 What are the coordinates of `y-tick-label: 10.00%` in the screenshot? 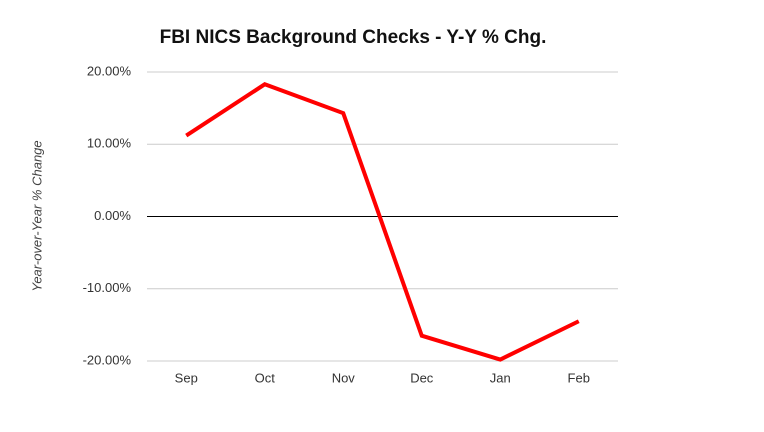 It's located at (109, 143).